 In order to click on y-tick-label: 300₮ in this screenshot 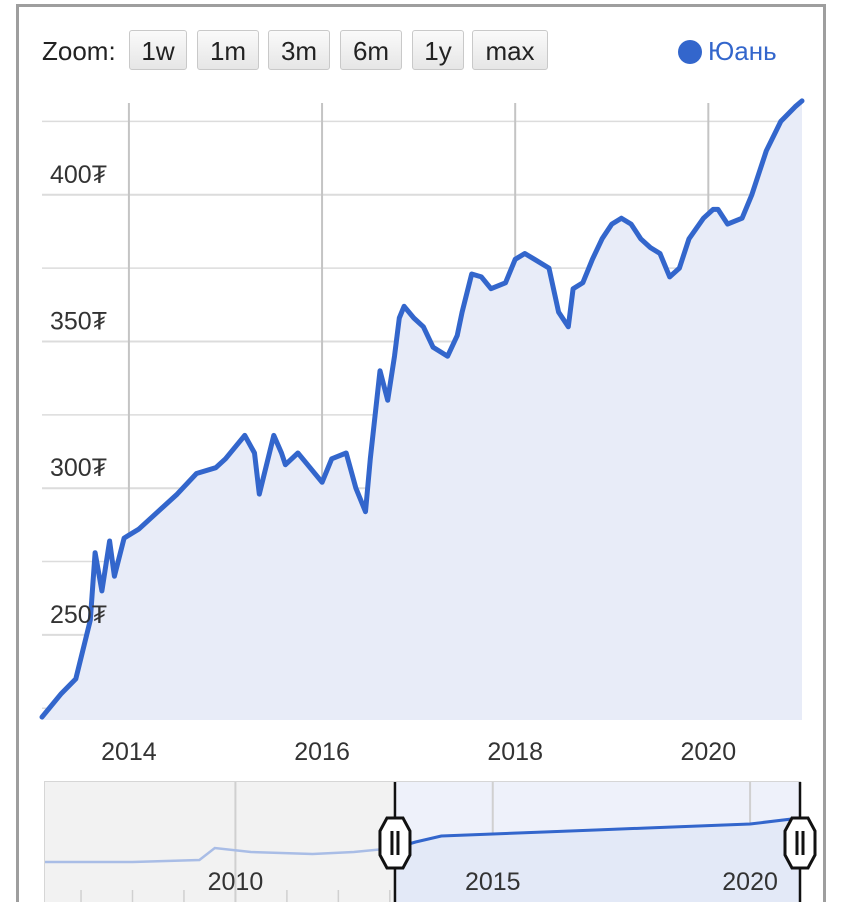, I will do `click(78, 468)`.